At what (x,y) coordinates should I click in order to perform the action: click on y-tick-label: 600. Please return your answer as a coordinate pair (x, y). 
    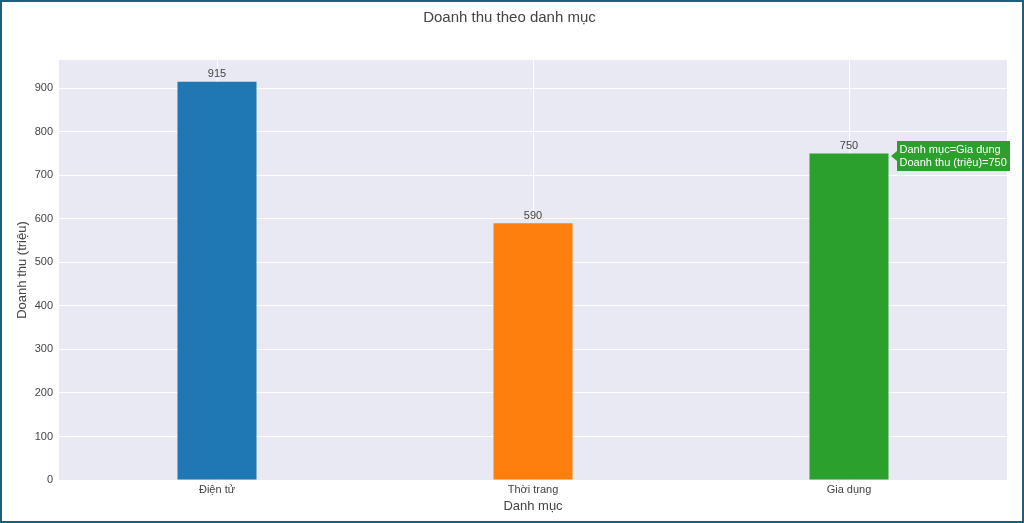
    Looking at the image, I should click on (43, 217).